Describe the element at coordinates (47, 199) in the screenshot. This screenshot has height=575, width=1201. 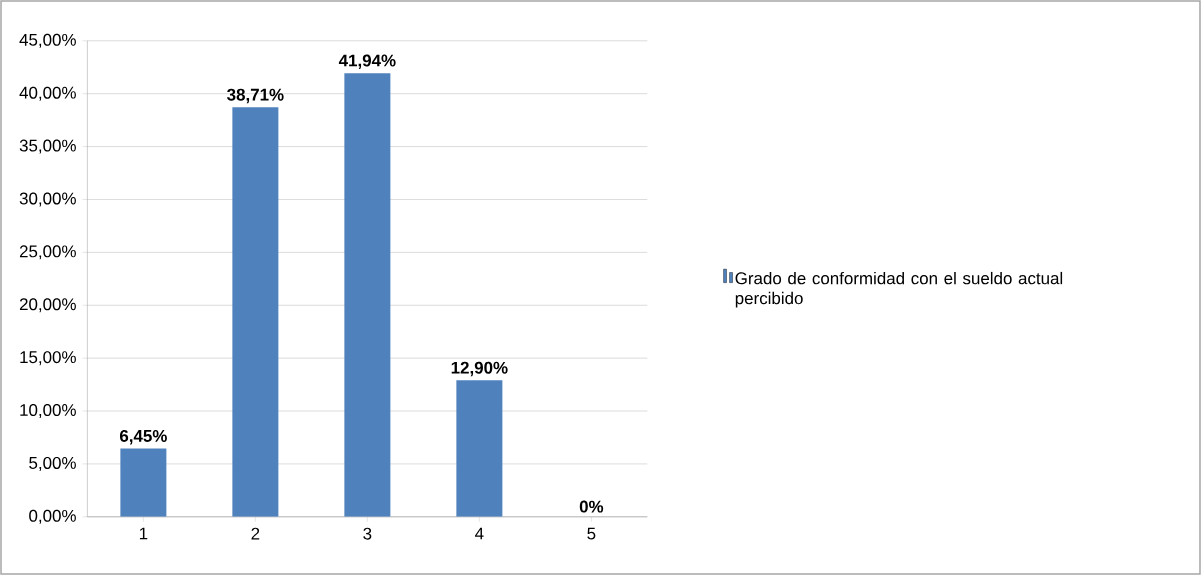
I see `y-tick-label: 30,00%` at that location.